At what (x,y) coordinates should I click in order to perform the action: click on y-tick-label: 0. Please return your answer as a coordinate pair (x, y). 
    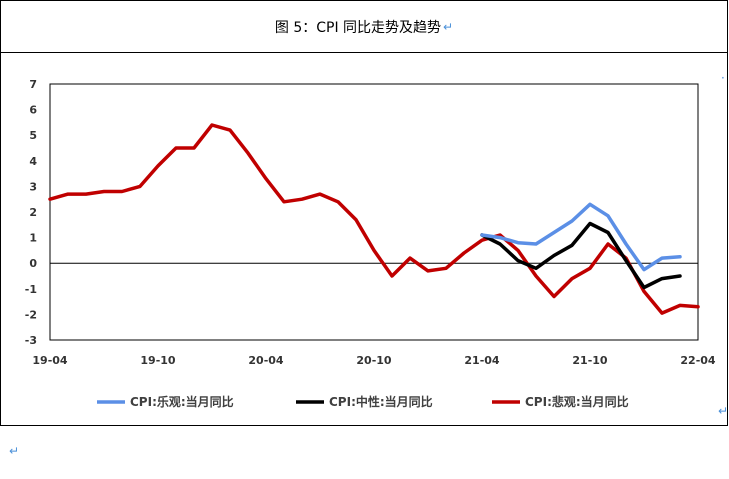
    Looking at the image, I should click on (33, 263).